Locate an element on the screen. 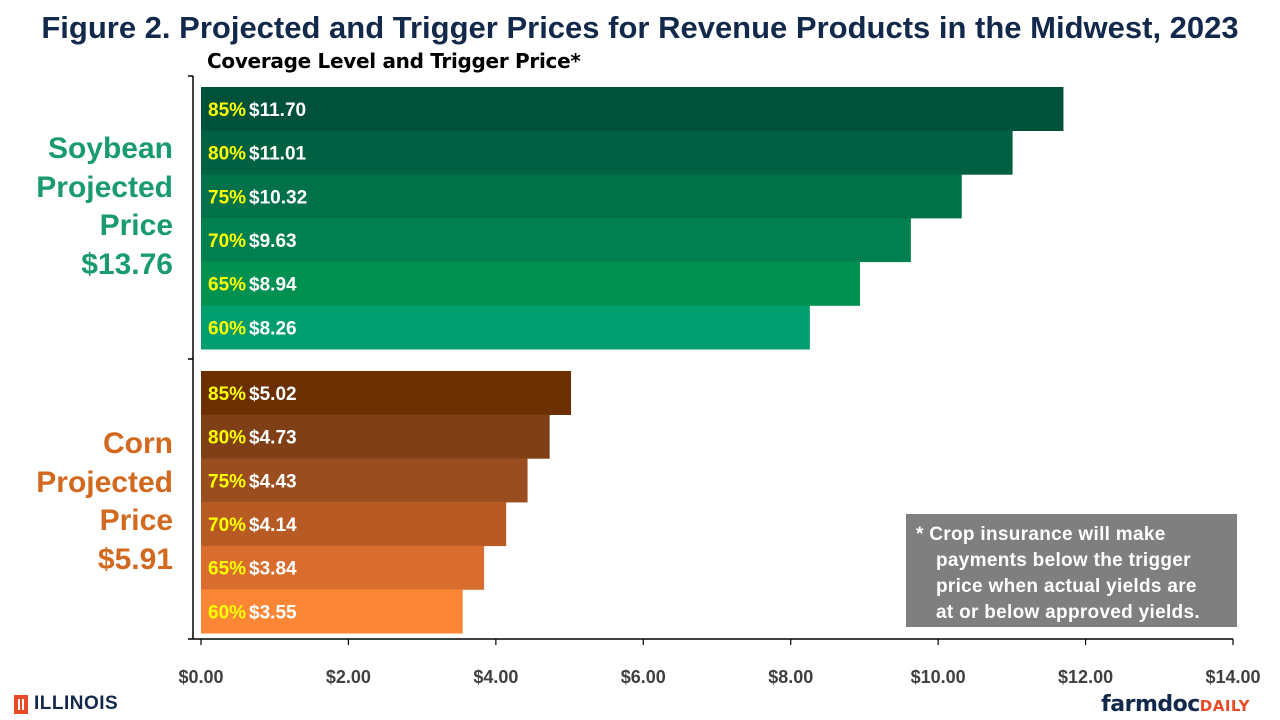 This screenshot has height=720, width=1280. bar-data-label: 70% $4.14 is located at coordinates (252, 525).